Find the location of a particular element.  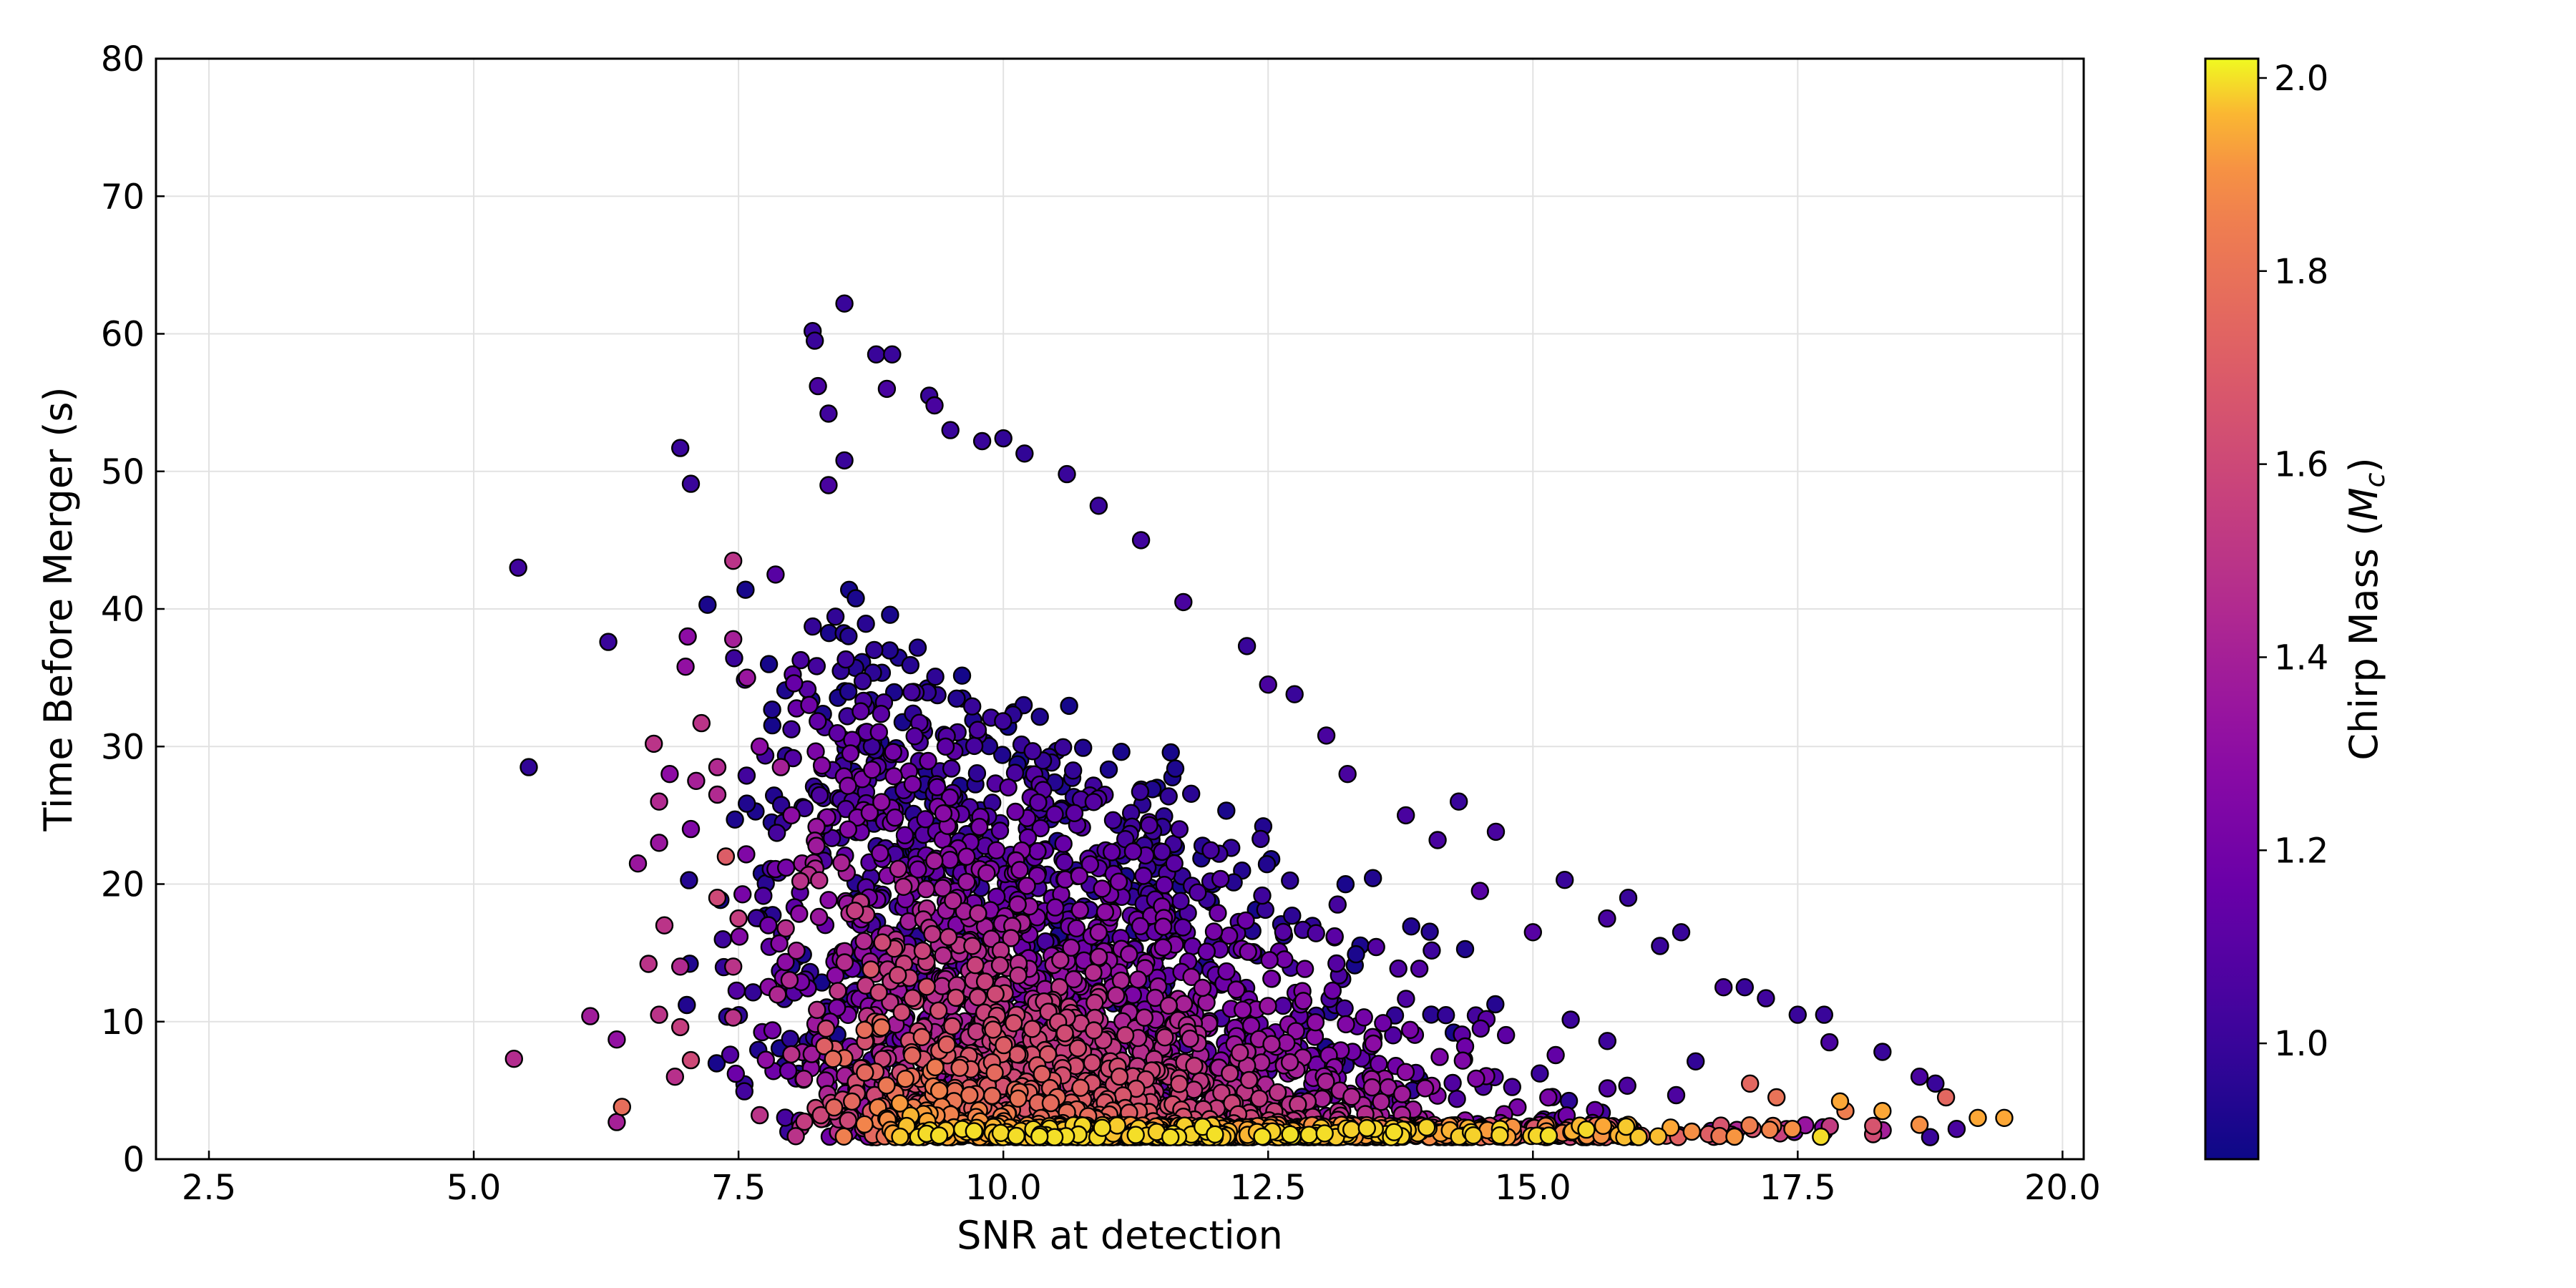

colorbar-tick-label: 2.0 is located at coordinates (2301, 79).